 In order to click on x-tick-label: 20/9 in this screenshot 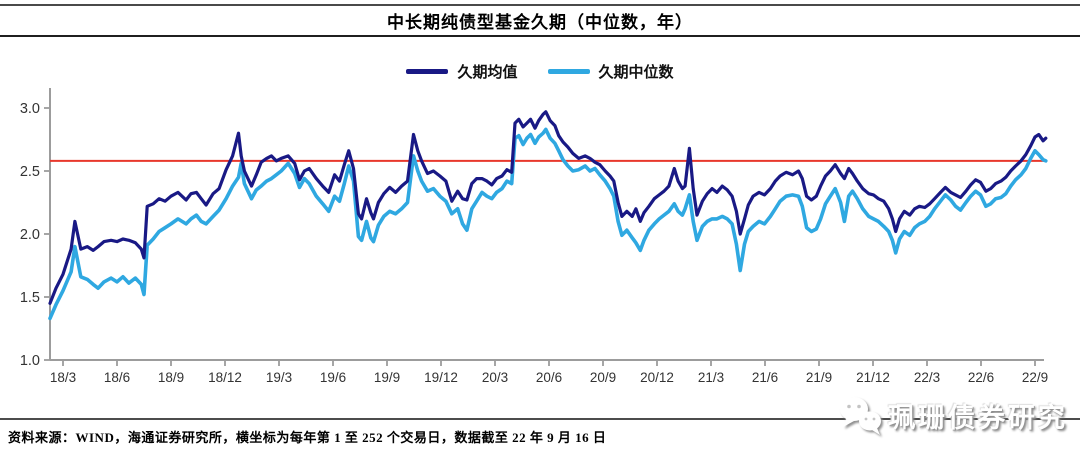, I will do `click(603, 377)`.